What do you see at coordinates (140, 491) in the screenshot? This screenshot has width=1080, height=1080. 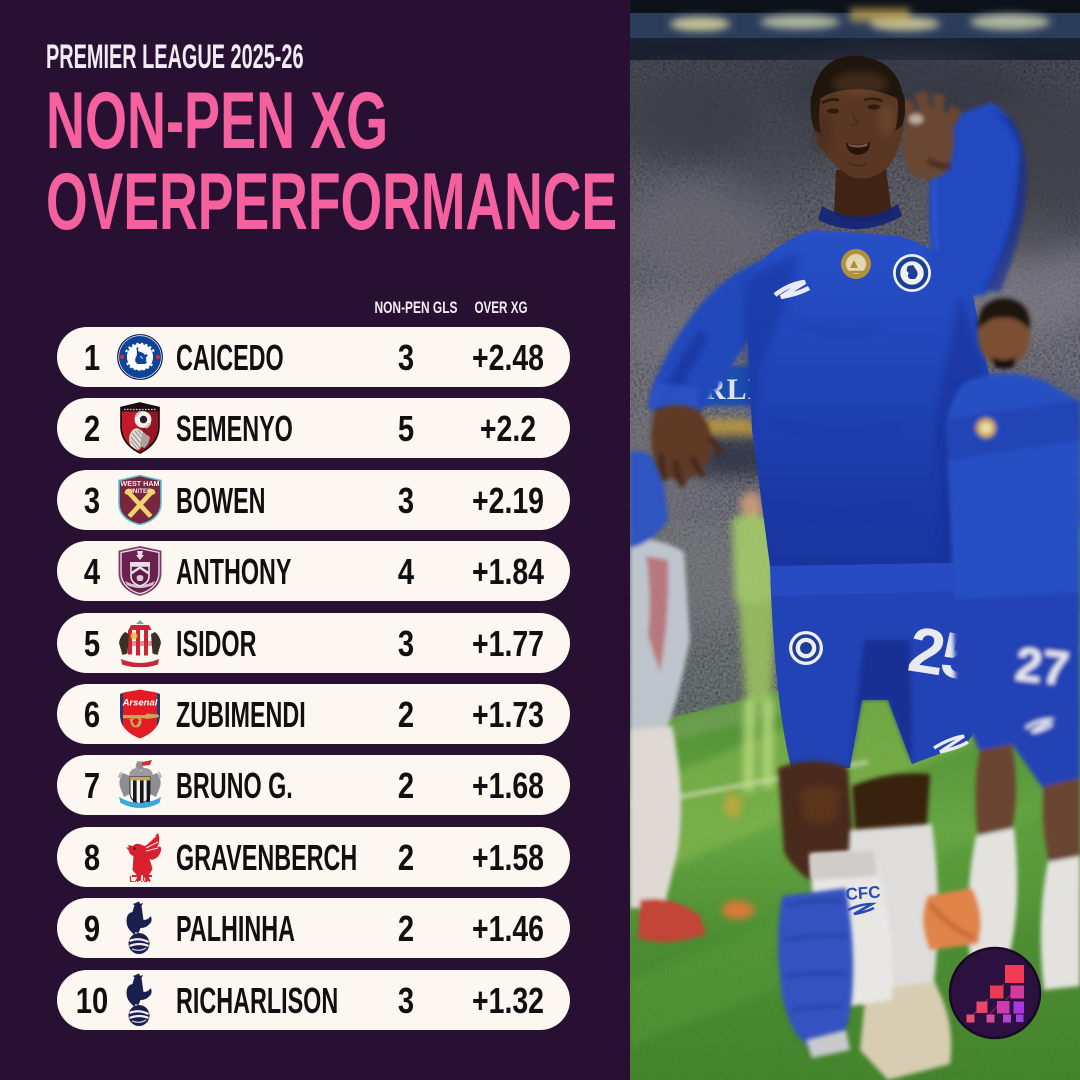 I see `svg-text: UNITED` at bounding box center [140, 491].